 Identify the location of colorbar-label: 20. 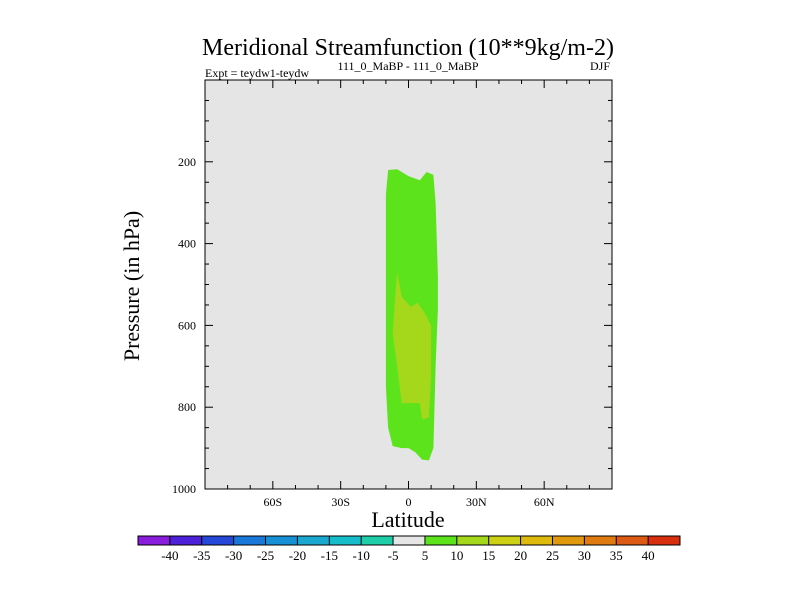
(520, 555).